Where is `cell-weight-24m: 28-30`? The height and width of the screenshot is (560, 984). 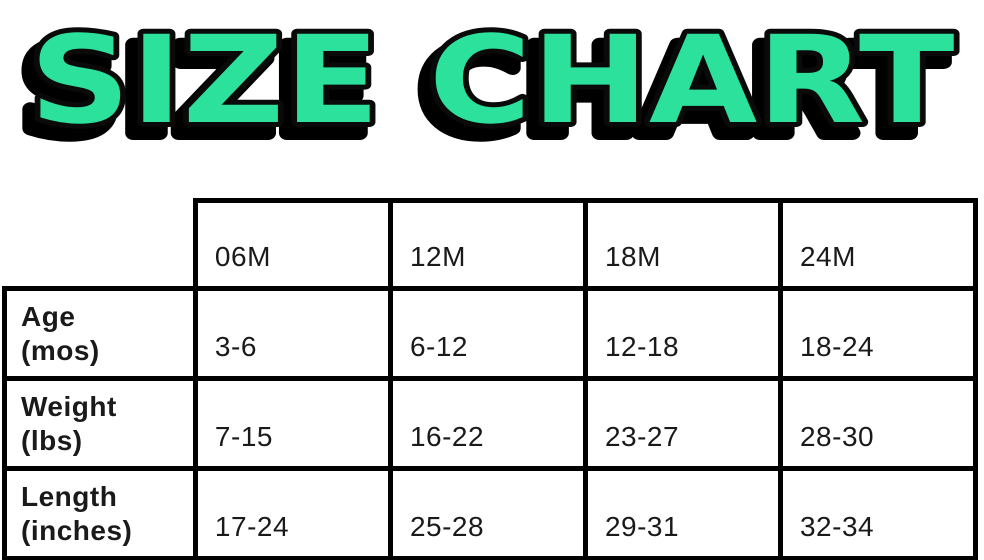
cell-weight-24m: 28-30 is located at coordinates (878, 423).